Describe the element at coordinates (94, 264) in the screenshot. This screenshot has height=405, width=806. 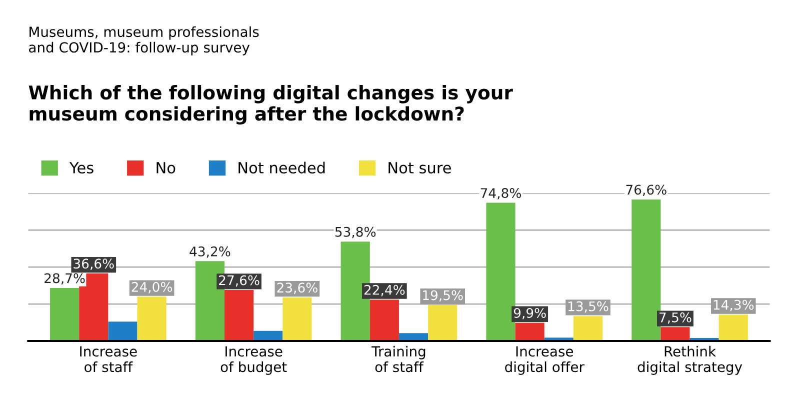
I see `data-label: 36,6%` at that location.